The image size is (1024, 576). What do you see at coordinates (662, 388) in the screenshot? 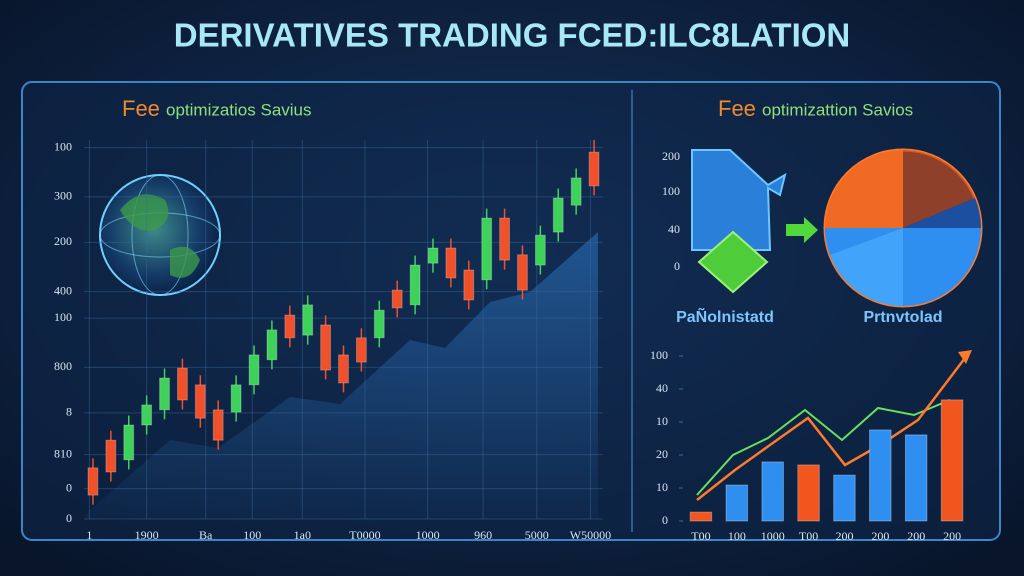
I see `y-tick-label: 40` at bounding box center [662, 388].